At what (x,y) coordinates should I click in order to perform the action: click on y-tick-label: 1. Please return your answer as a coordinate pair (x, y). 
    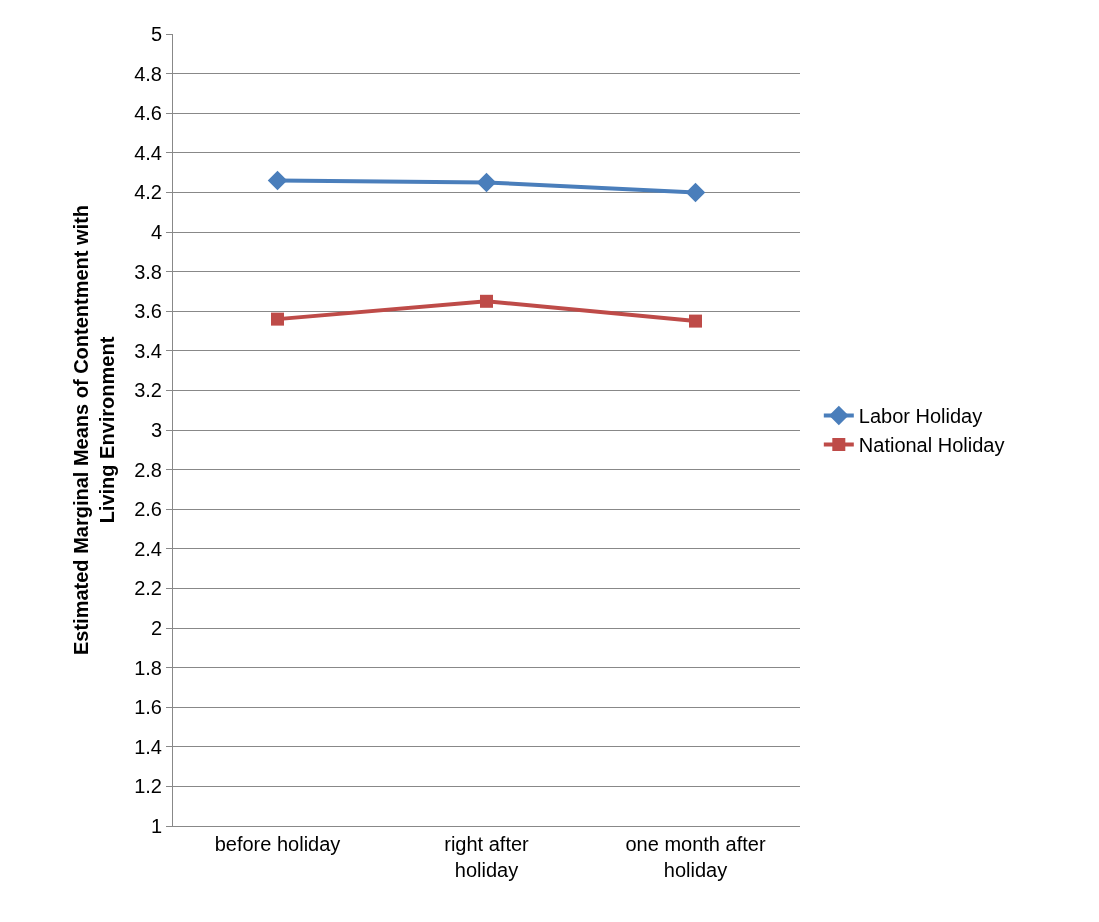
    Looking at the image, I should click on (156, 826).